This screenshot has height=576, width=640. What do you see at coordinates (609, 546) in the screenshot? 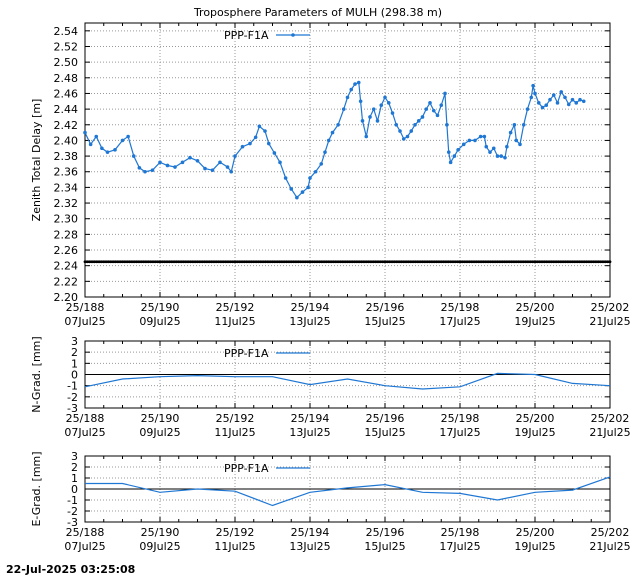
I see `e-grad-x-tick-label-date: 21Jul25` at bounding box center [609, 546].